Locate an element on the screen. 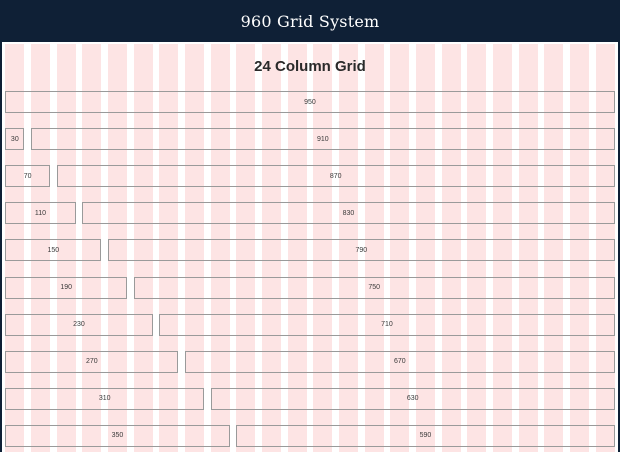 The height and width of the screenshot is (452, 620). grid-box: 110 is located at coordinates (40, 213).